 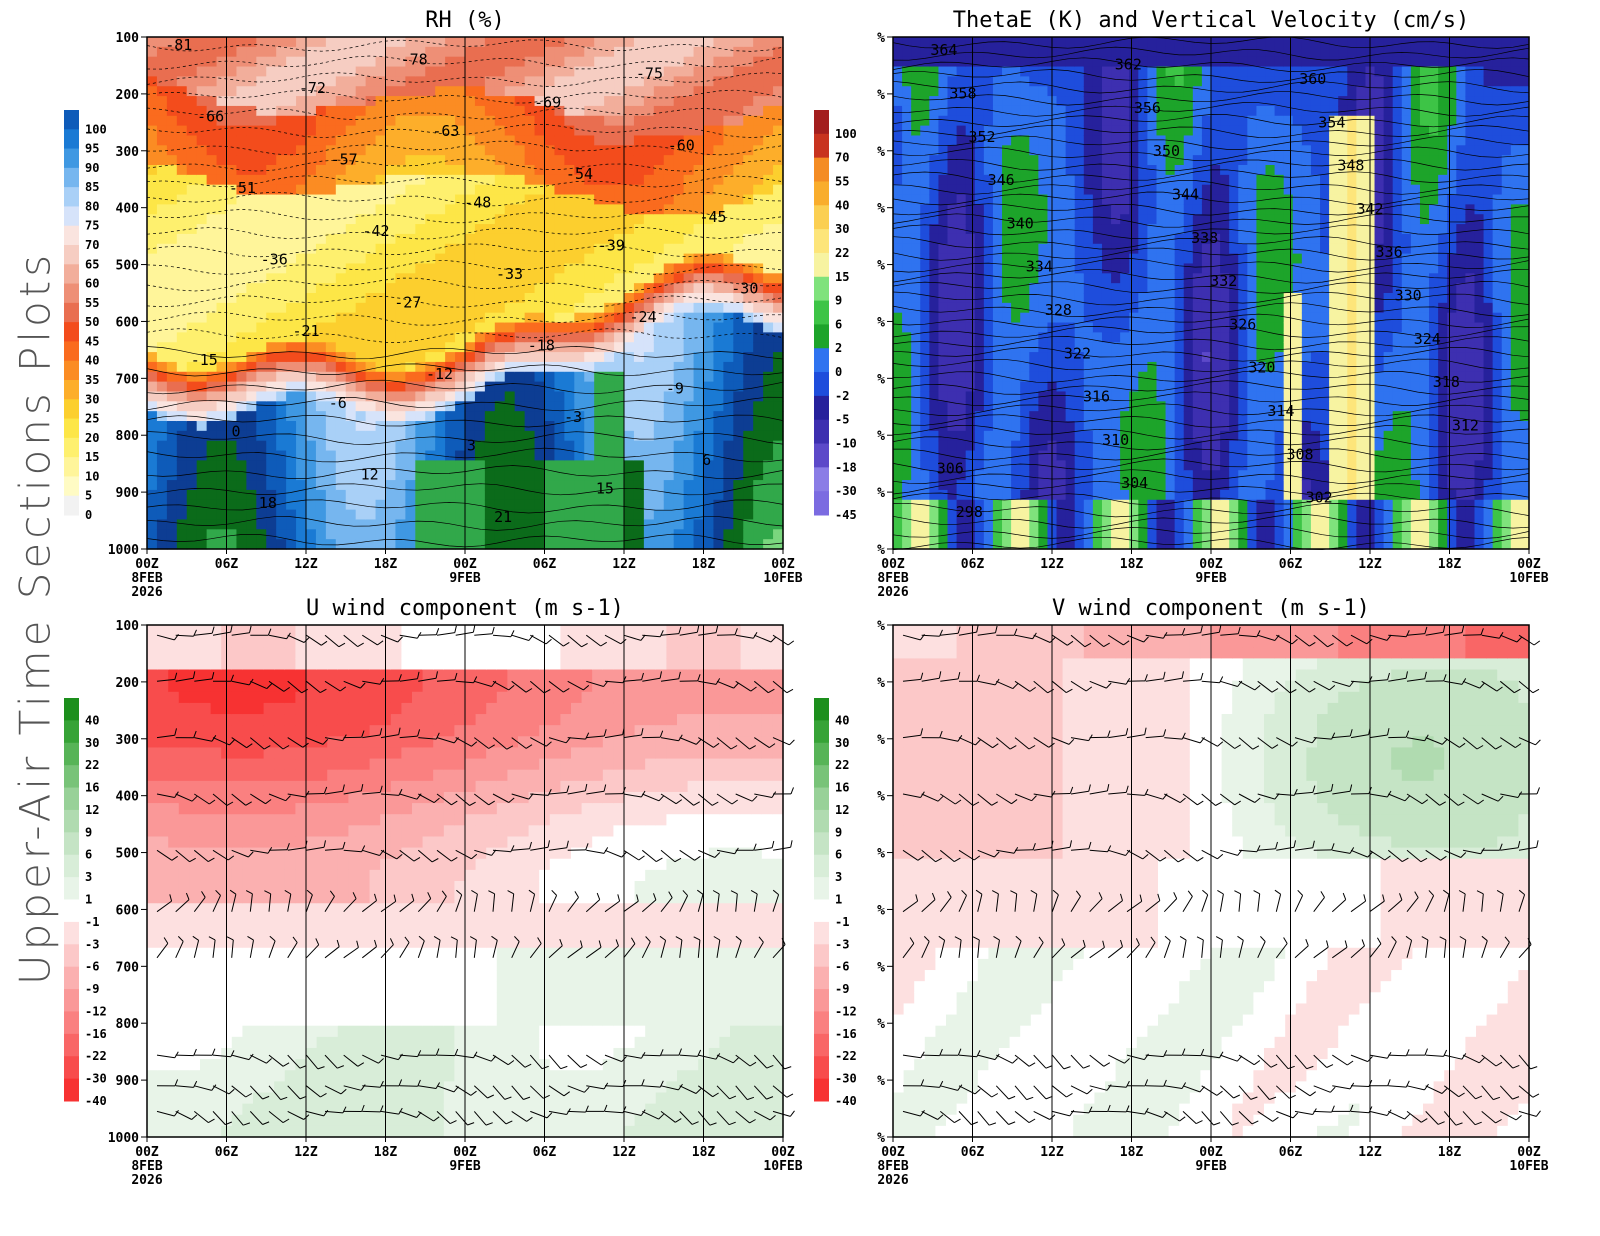 What do you see at coordinates (744, 288) in the screenshot?
I see `rh-contour-label: -30` at bounding box center [744, 288].